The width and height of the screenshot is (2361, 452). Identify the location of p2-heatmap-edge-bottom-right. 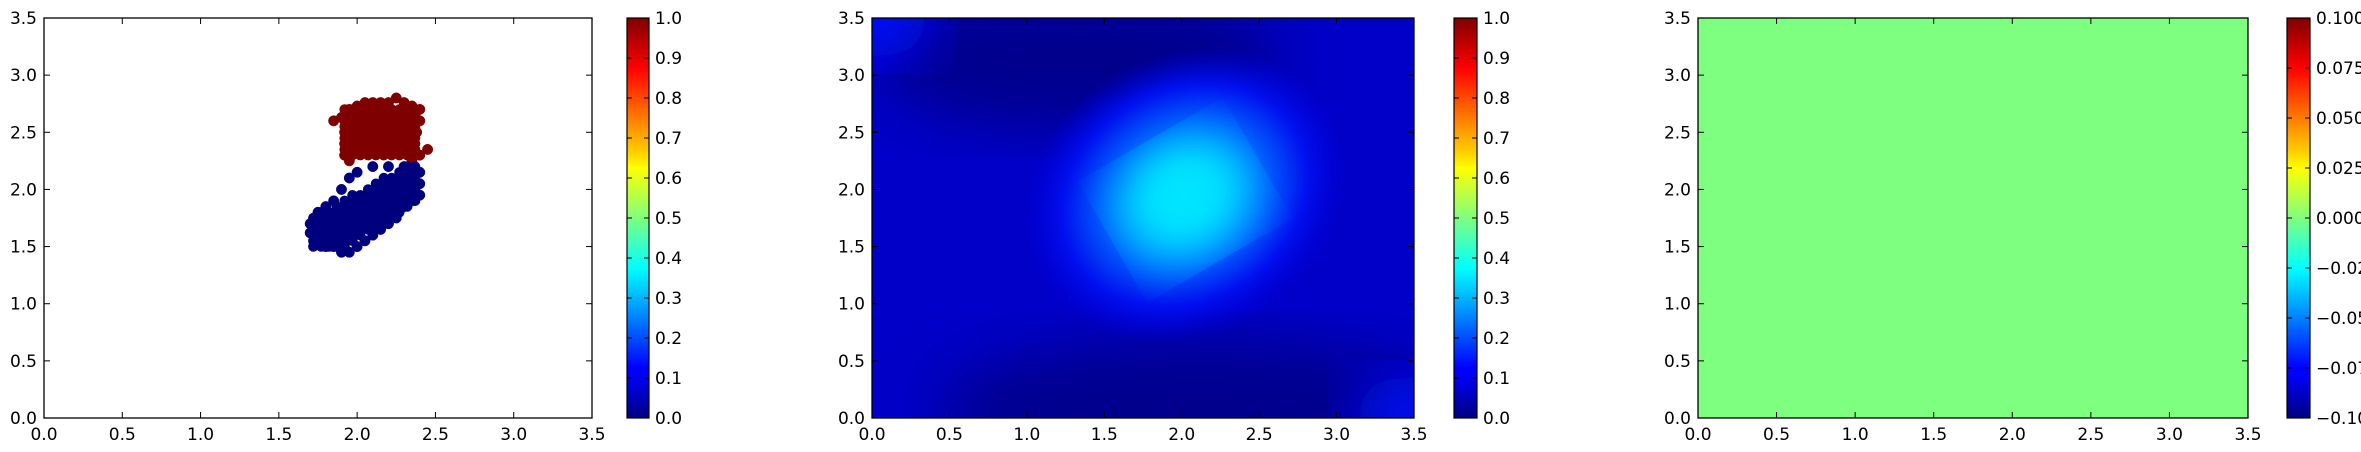
(1383, 397).